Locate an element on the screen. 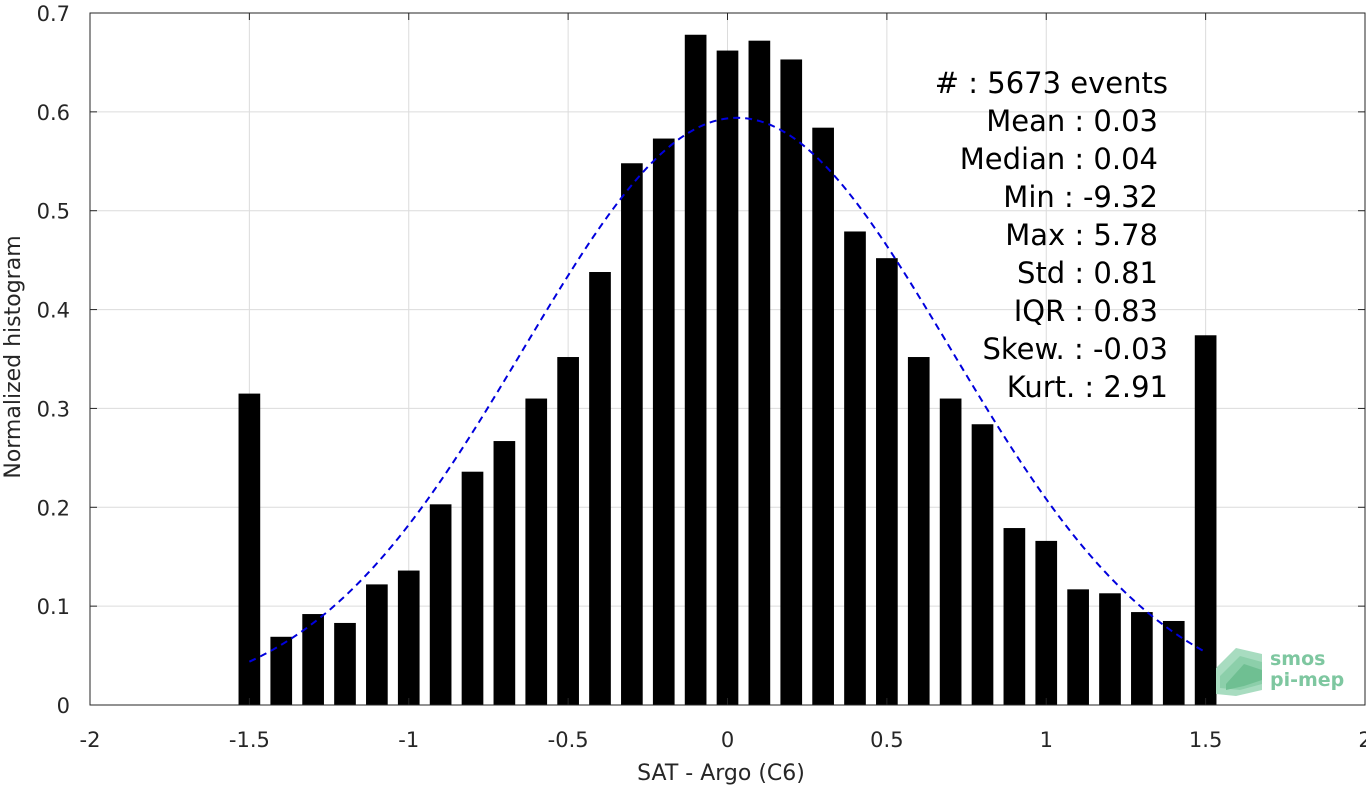 The width and height of the screenshot is (1366, 786). x-tick-label: 2 is located at coordinates (1362, 740).